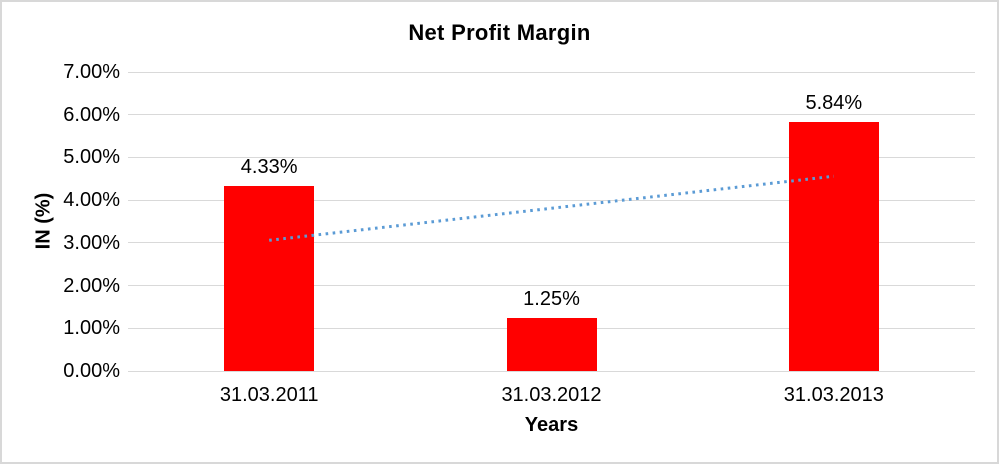 The height and width of the screenshot is (464, 999). I want to click on trendline-path, so click(551, 208).